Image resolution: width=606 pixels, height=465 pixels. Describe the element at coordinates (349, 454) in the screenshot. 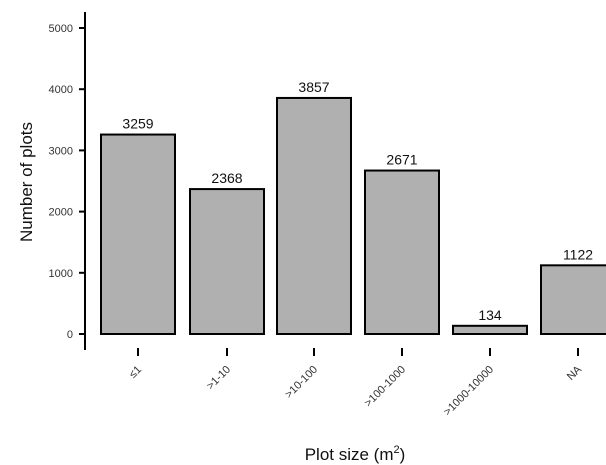

I see `x-axis-title-main: Plot size (m` at that location.